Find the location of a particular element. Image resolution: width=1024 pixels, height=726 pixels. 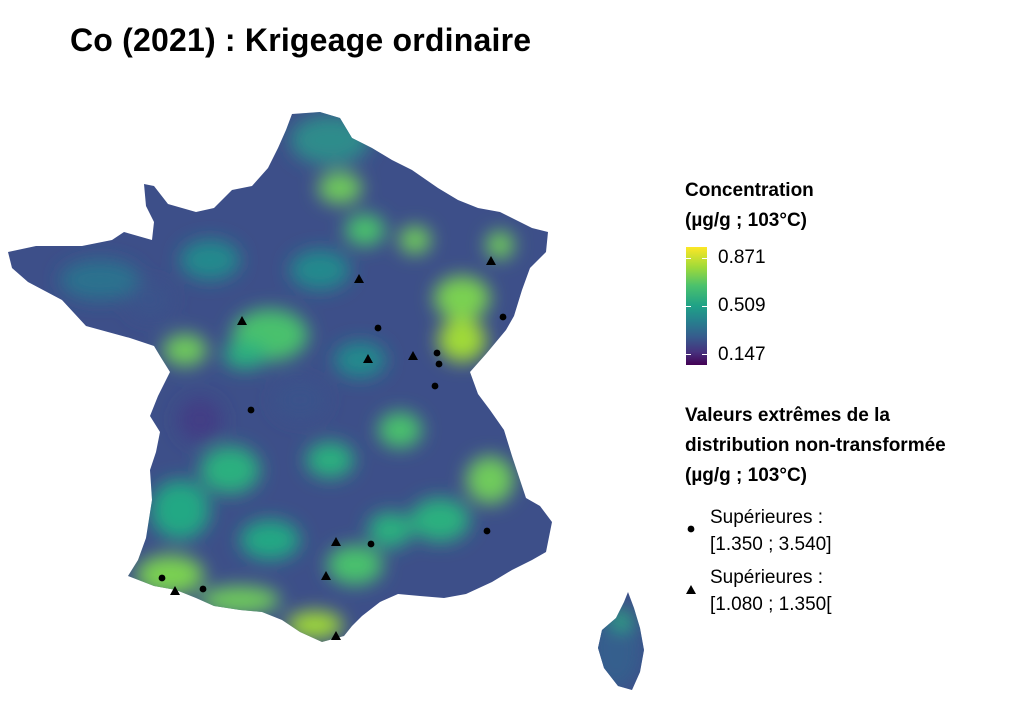

colorbar-label-max: 0.871 is located at coordinates (742, 257).